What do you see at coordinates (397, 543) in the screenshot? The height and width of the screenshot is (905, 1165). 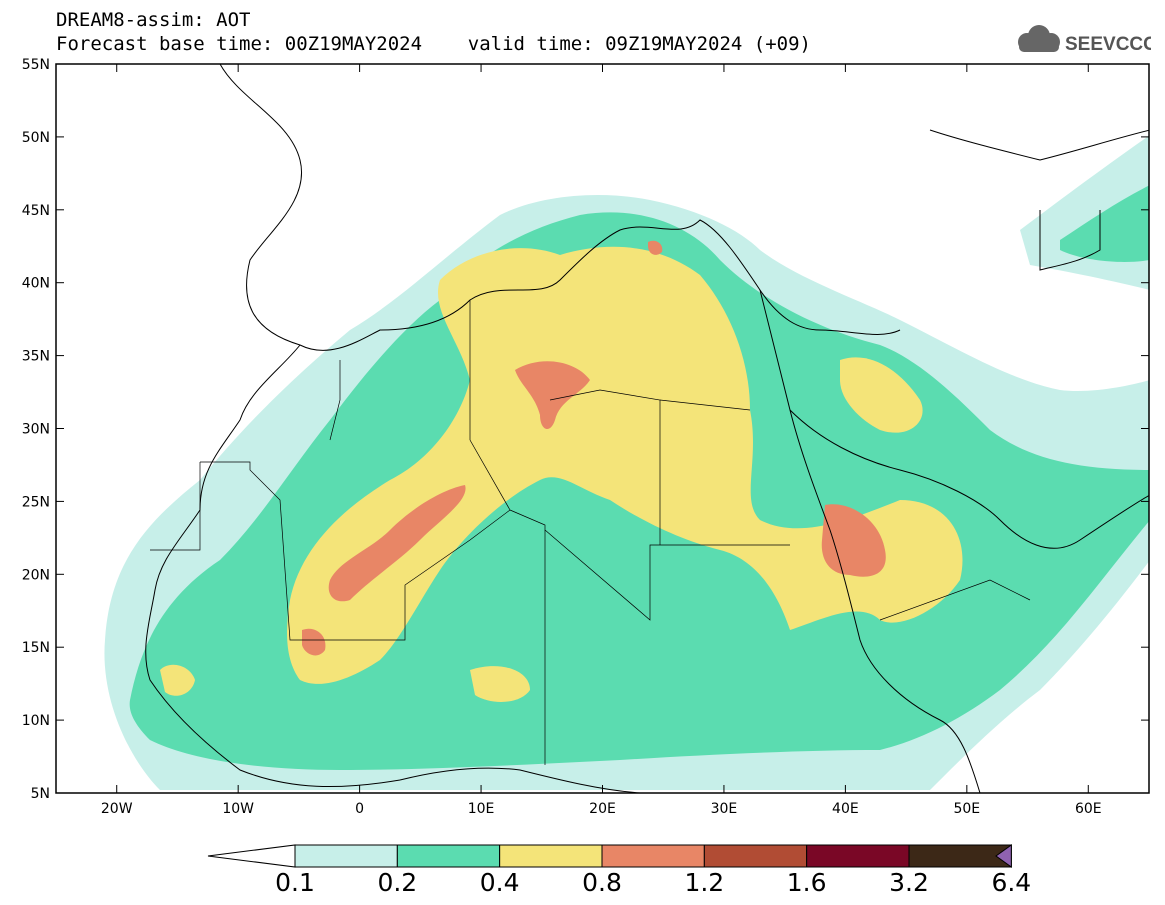 I see `aot-contour-0.8-mali` at bounding box center [397, 543].